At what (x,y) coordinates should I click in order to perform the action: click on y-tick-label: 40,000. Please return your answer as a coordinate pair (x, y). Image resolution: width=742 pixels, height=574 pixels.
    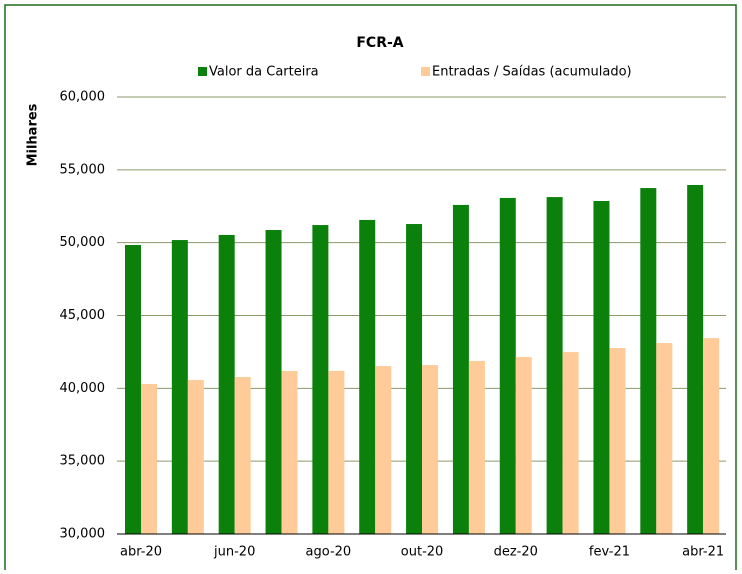
    Looking at the image, I should click on (83, 388).